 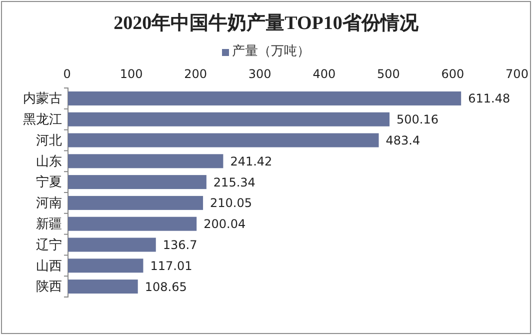 What do you see at coordinates (165, 287) in the screenshot?
I see `data-label: 108.65` at bounding box center [165, 287].